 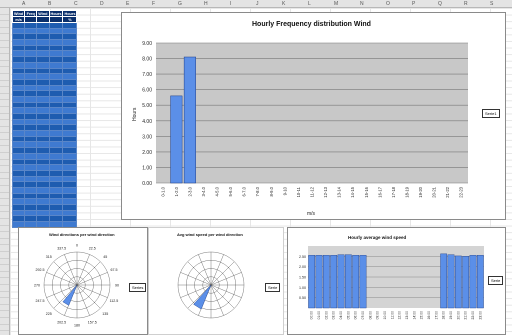 I want to click on col-subheader-pct: %, so click(x=70, y=19).